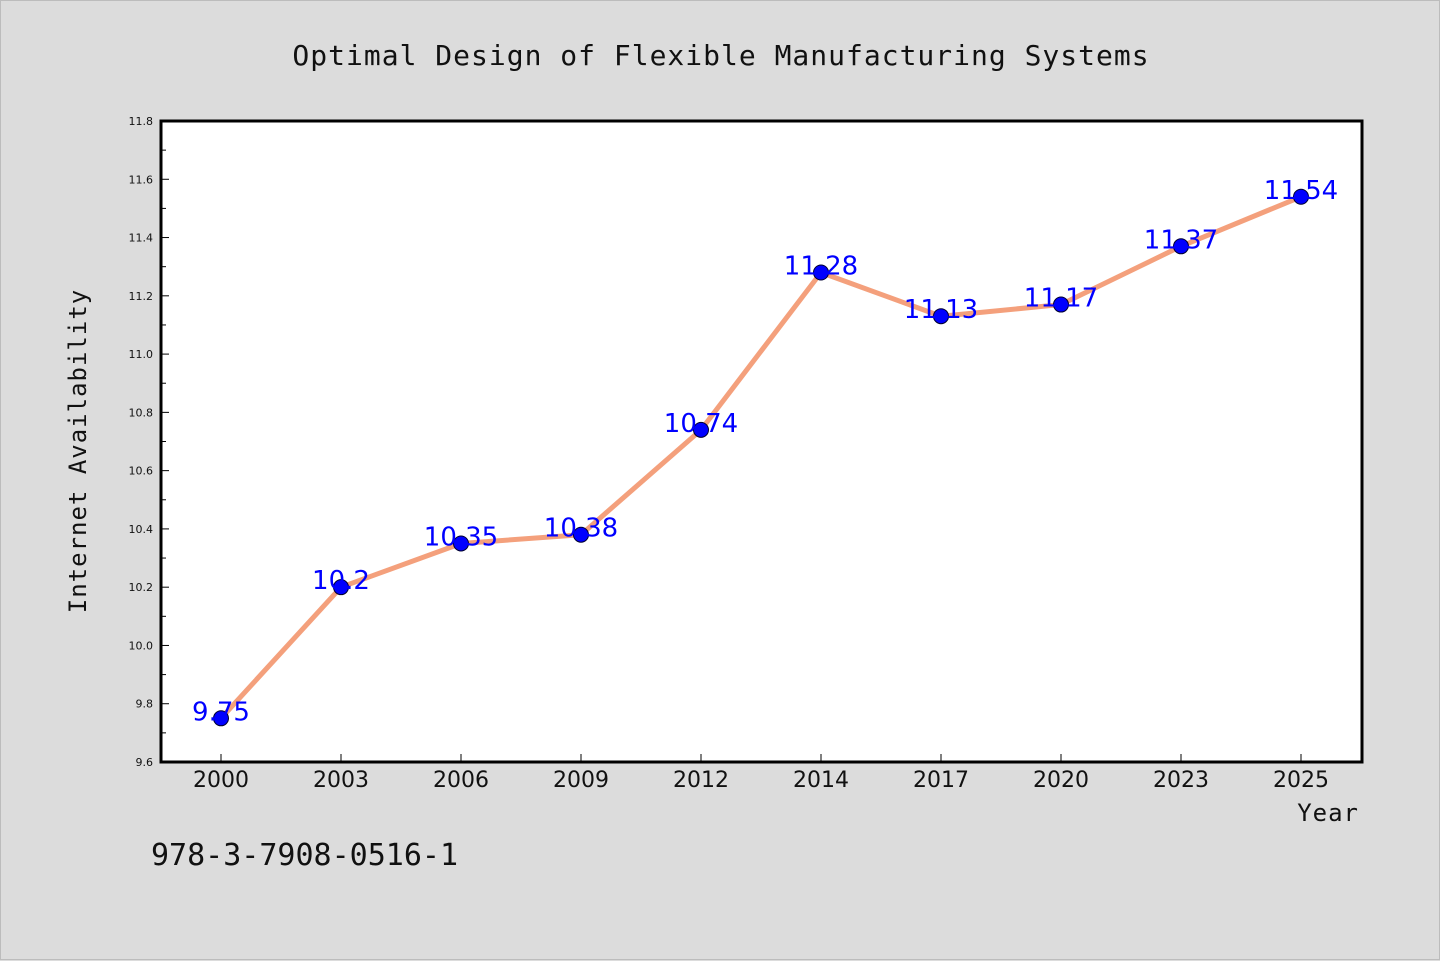  I want to click on y-tick-label: 10.0, so click(141, 645).